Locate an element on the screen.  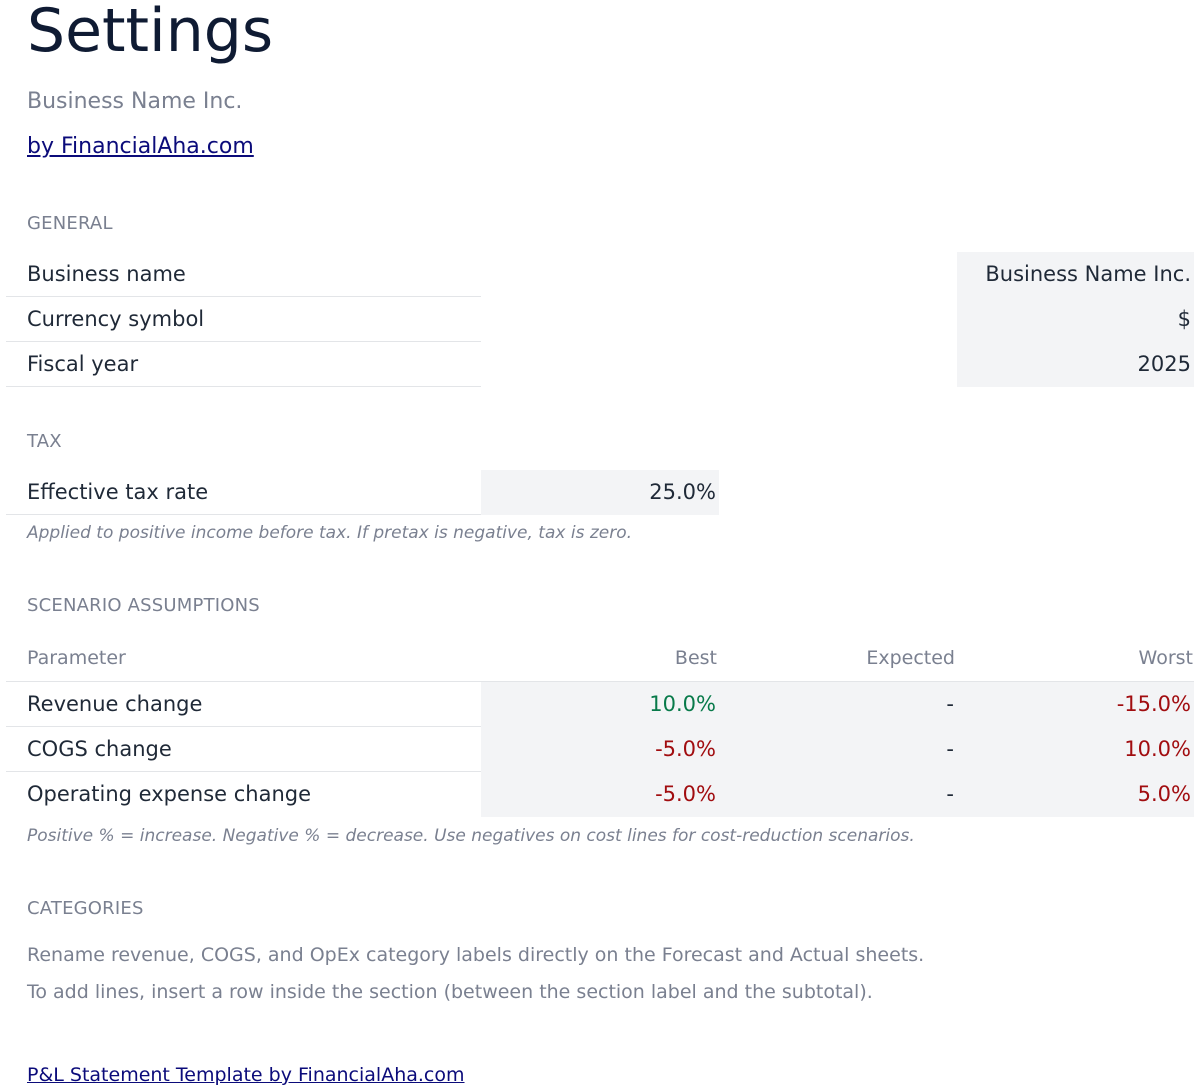
header-worst: Worst is located at coordinates (1165, 658).